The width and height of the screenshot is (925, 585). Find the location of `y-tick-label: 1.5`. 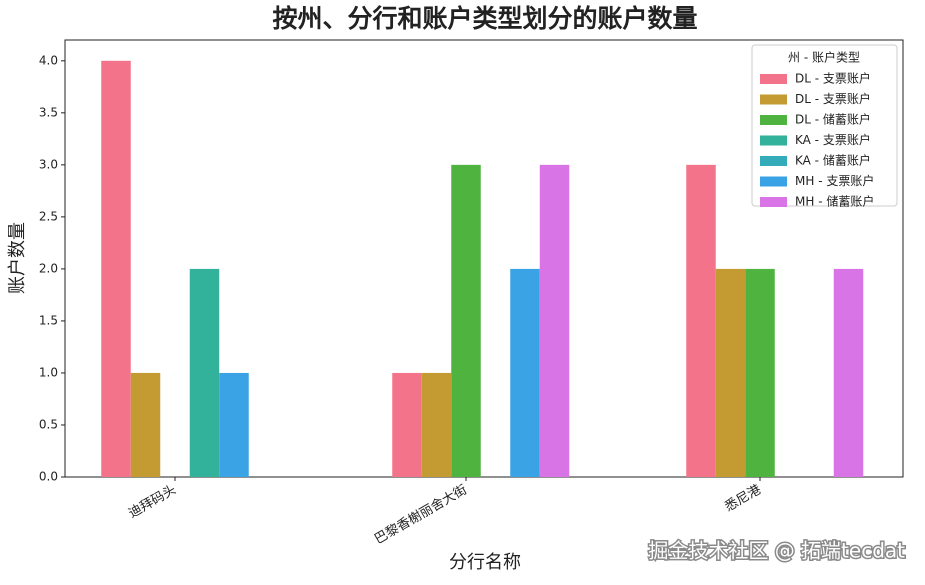

y-tick-label: 1.5 is located at coordinates (48, 320).